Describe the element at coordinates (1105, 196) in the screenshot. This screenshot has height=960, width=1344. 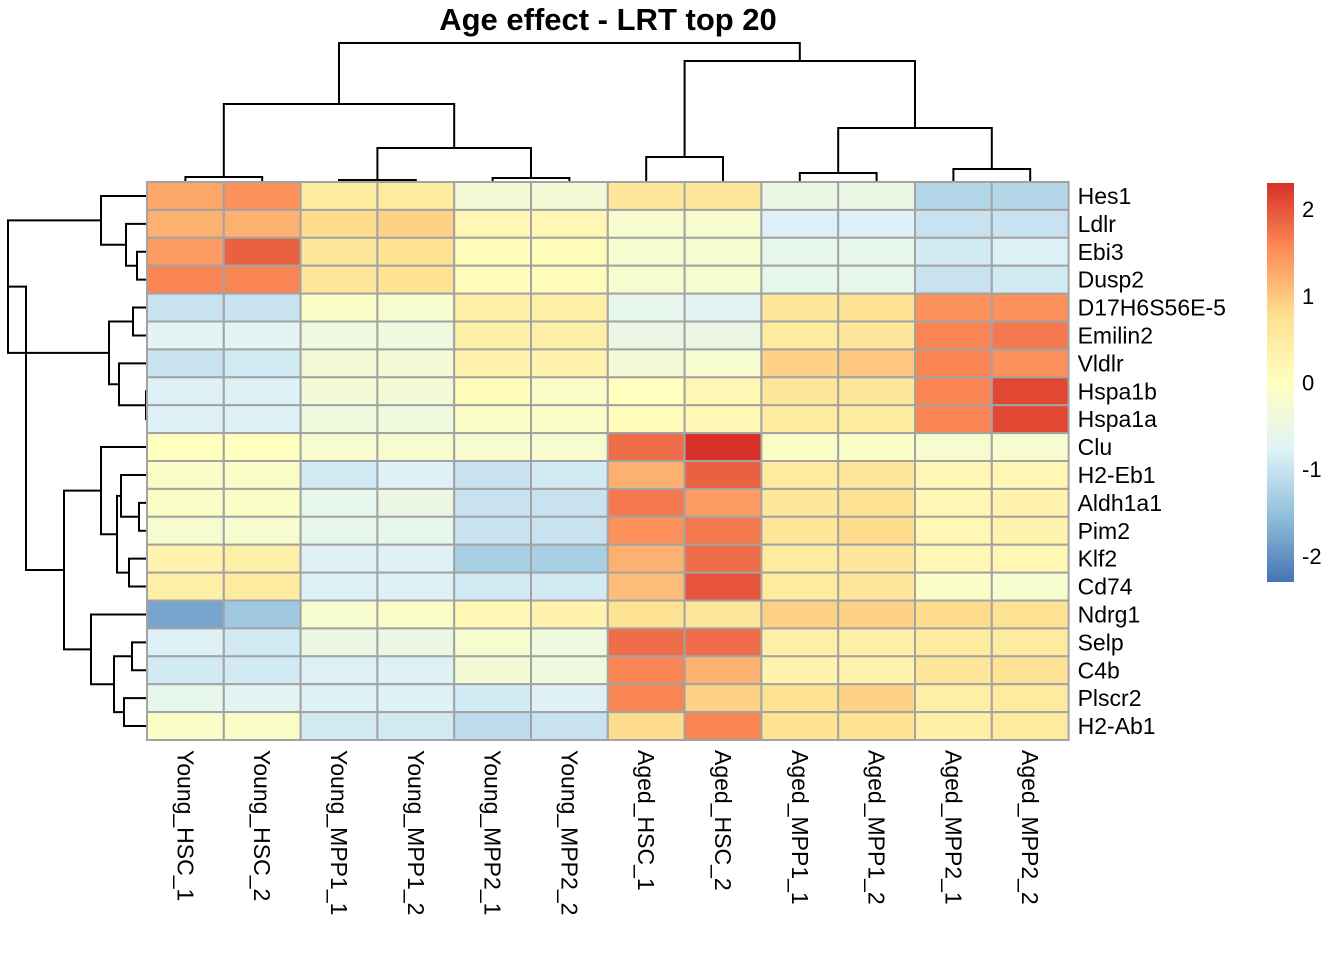
I see `row-label: Hes1` at that location.